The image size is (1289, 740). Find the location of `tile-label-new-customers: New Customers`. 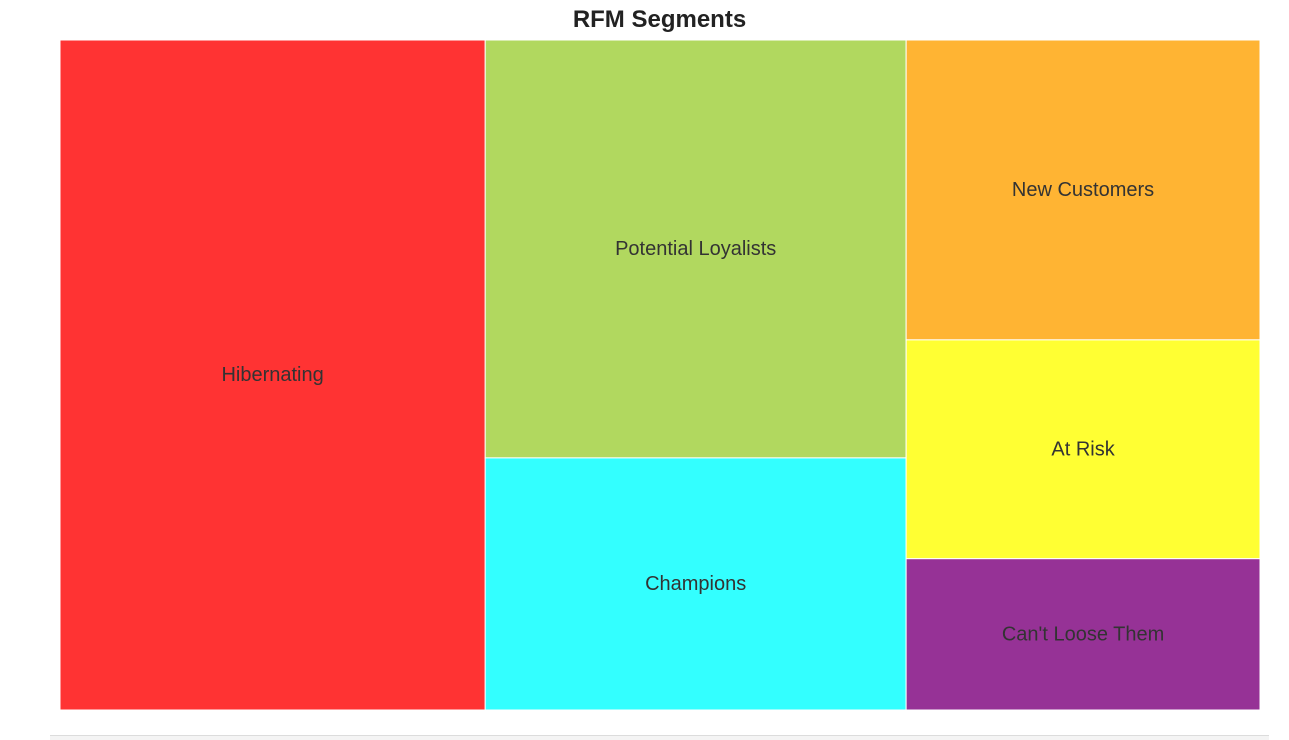

tile-label-new-customers: New Customers is located at coordinates (1083, 190).